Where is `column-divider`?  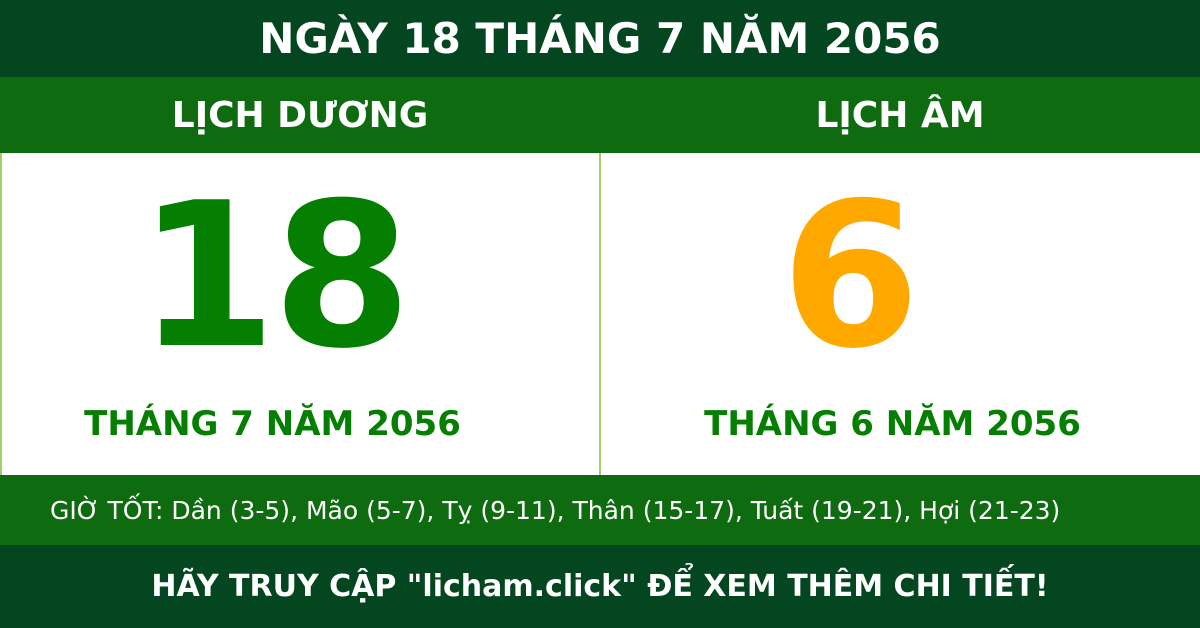 column-divider is located at coordinates (600, 314).